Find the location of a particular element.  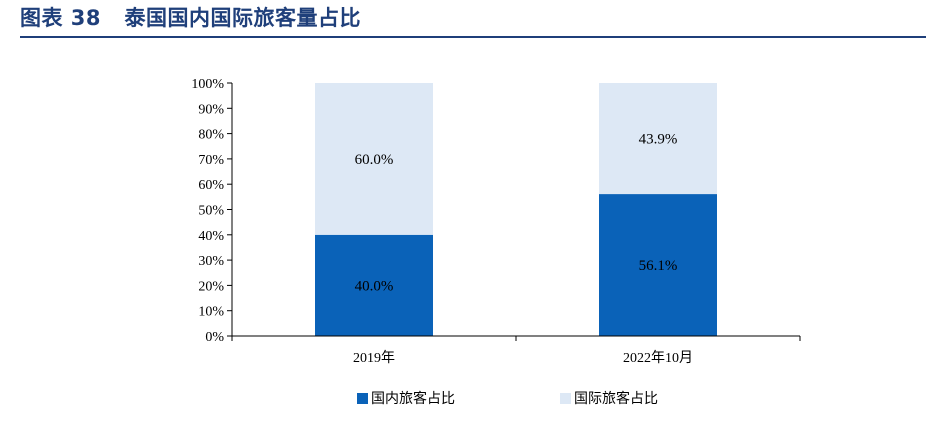

y-tick-label: 80% is located at coordinates (211, 135).